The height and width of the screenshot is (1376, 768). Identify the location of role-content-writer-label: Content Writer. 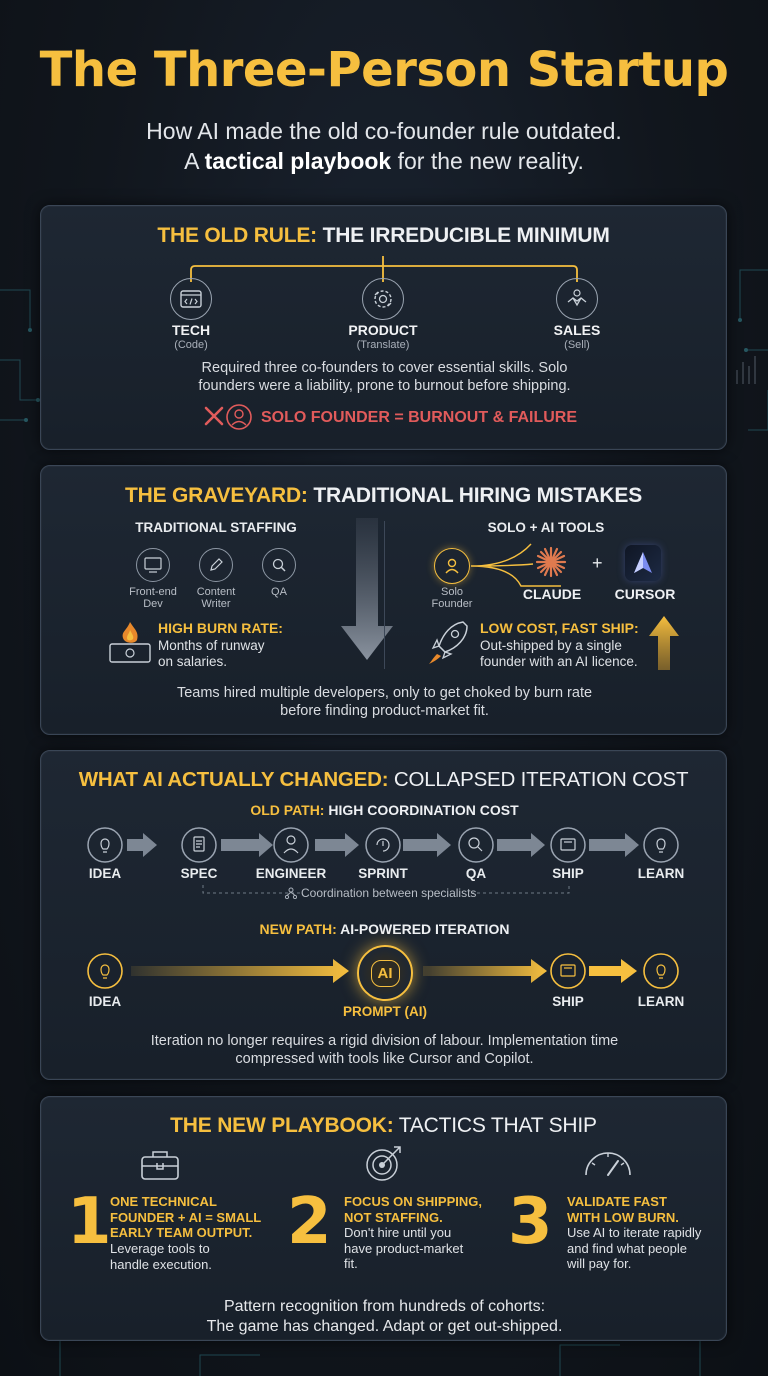
(216, 598).